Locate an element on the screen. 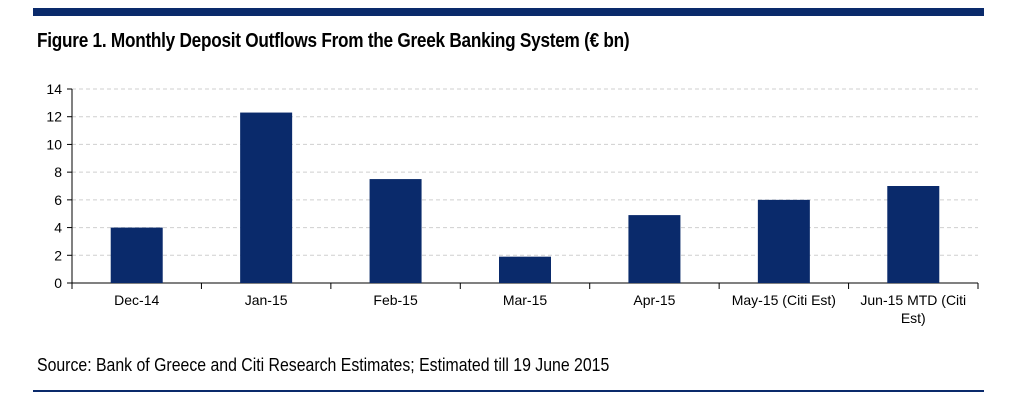 The height and width of the screenshot is (407, 1024). y-tick-label: 4 is located at coordinates (58, 228).